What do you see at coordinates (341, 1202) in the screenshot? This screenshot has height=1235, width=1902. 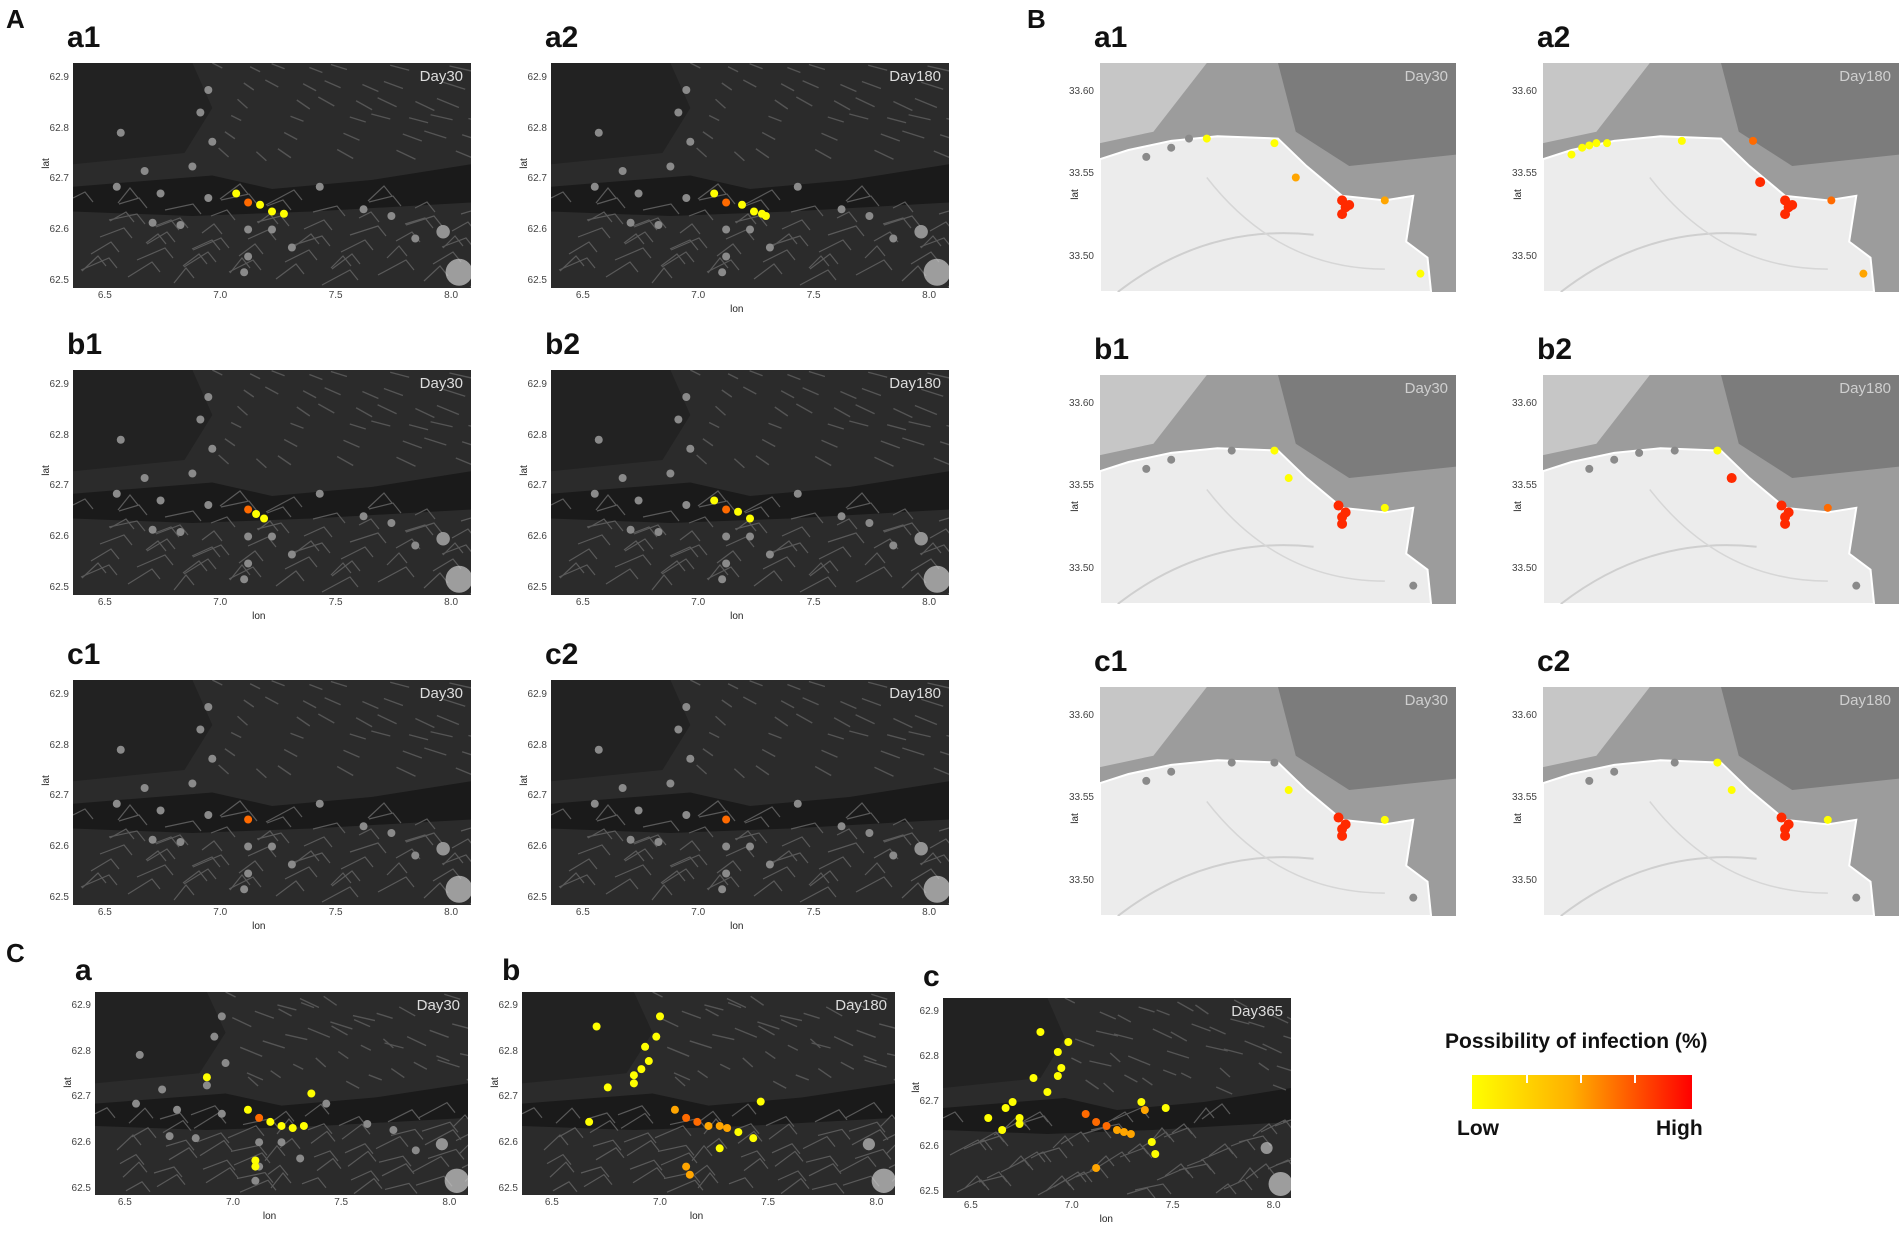 I see `x-tick-label: 7.5` at bounding box center [341, 1202].